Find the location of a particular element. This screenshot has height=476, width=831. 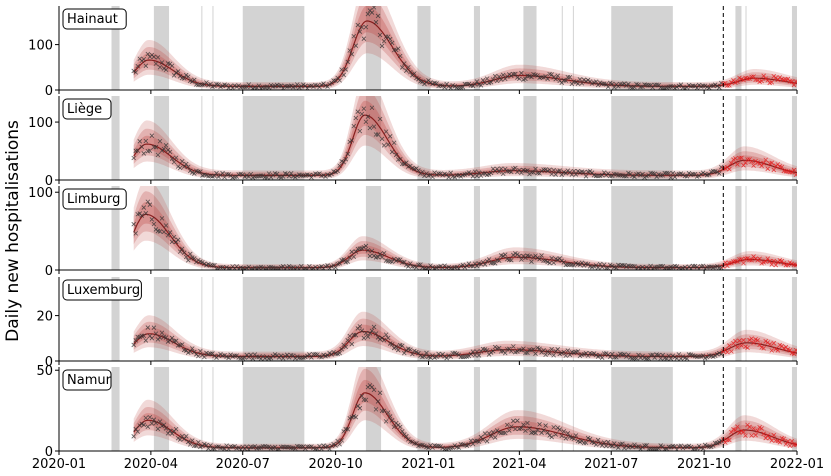

panel-label: Namur is located at coordinates (89, 380).